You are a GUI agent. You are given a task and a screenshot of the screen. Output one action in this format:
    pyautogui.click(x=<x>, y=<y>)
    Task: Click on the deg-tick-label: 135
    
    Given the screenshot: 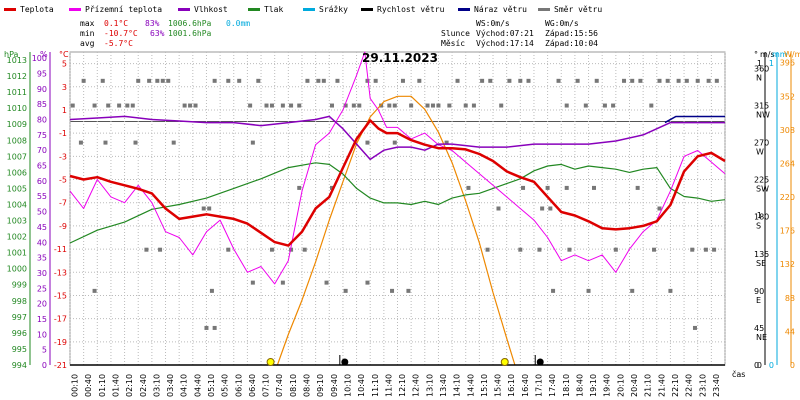 What is the action you would take?
    pyautogui.click(x=761, y=254)
    